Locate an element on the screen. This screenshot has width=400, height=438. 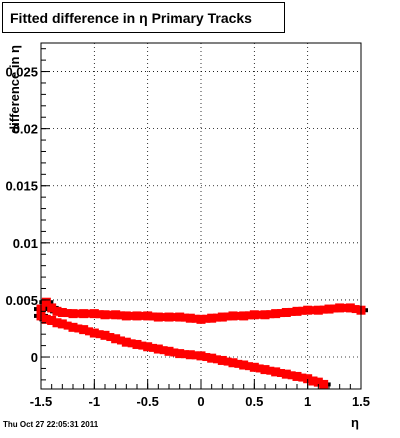
x-tick-label: 1.5 is located at coordinates (361, 401).